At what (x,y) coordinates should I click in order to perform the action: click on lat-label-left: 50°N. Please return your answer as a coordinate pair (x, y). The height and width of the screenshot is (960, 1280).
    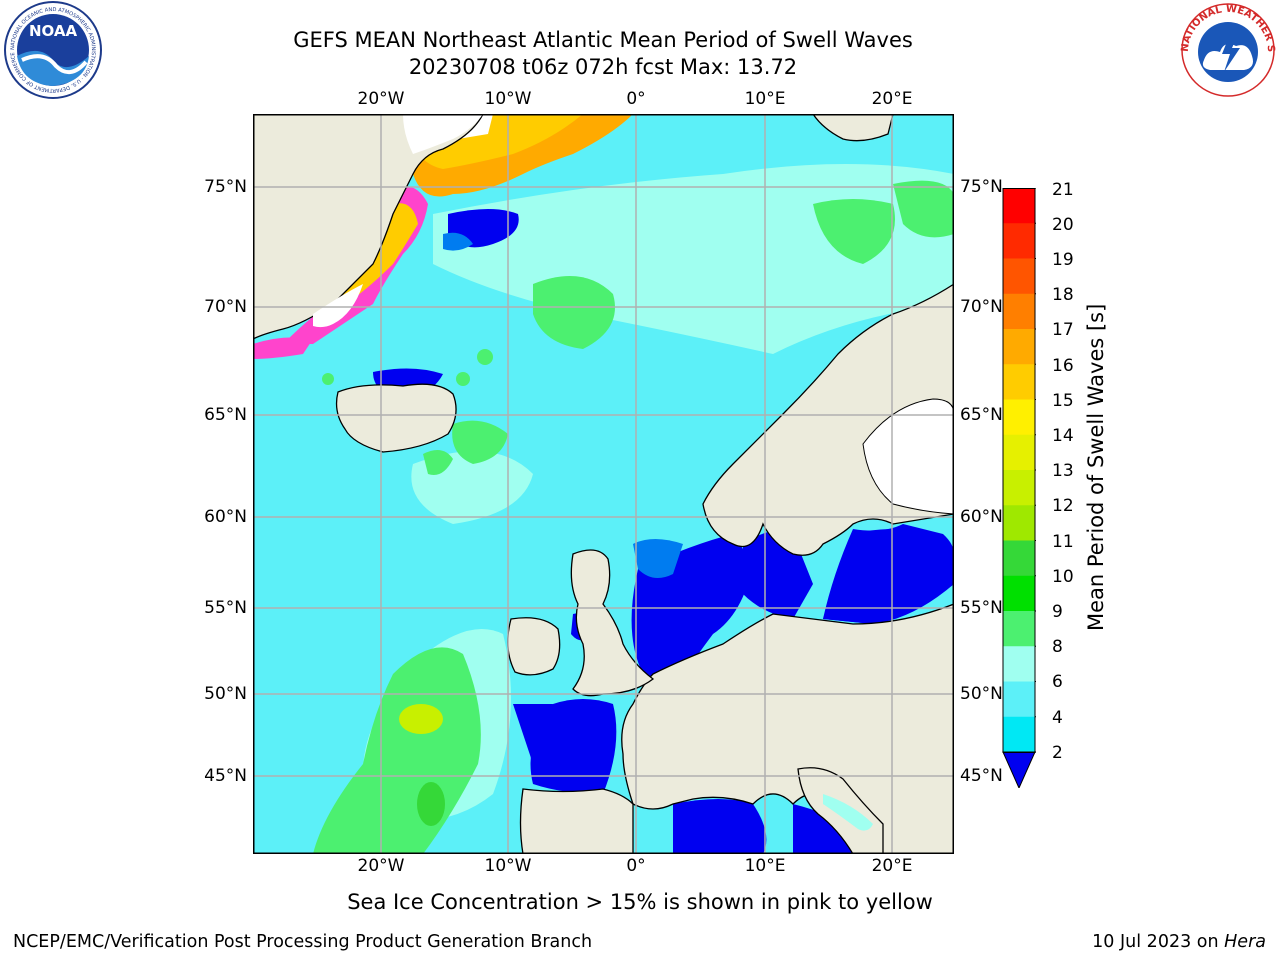
    Looking at the image, I should click on (225, 694).